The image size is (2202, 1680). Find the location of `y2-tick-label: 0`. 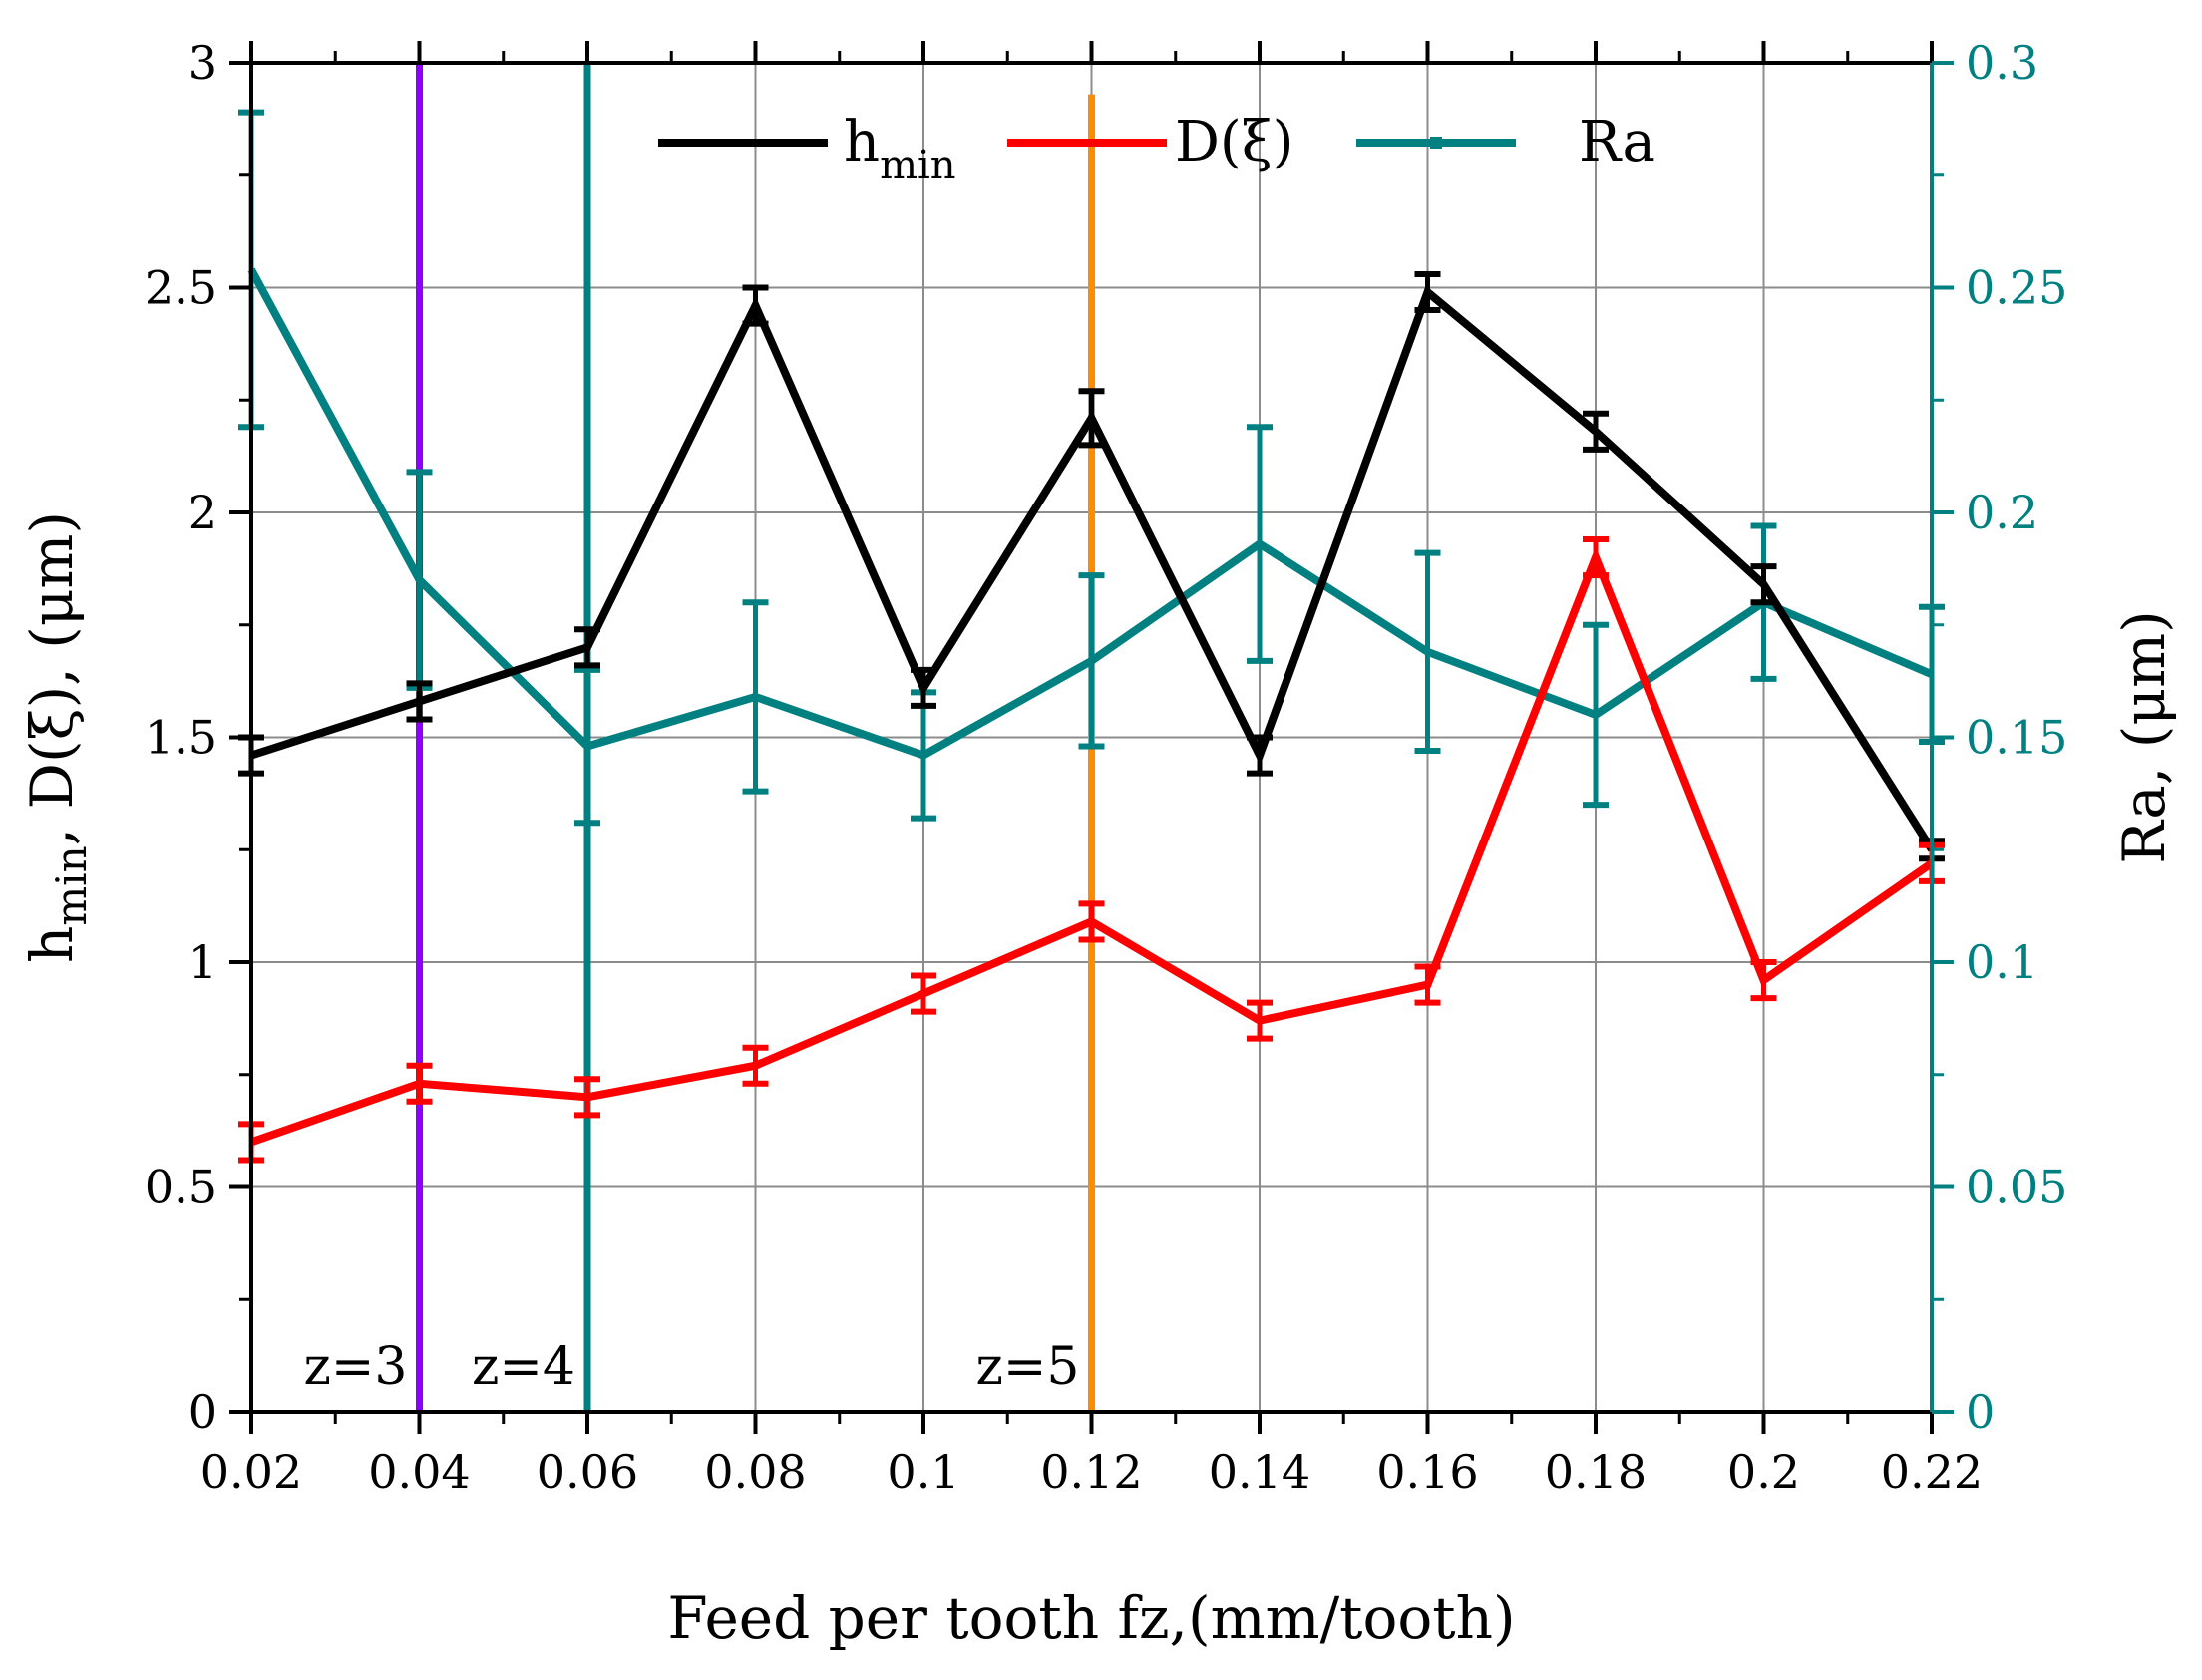

y2-tick-label: 0 is located at coordinates (1980, 1412).